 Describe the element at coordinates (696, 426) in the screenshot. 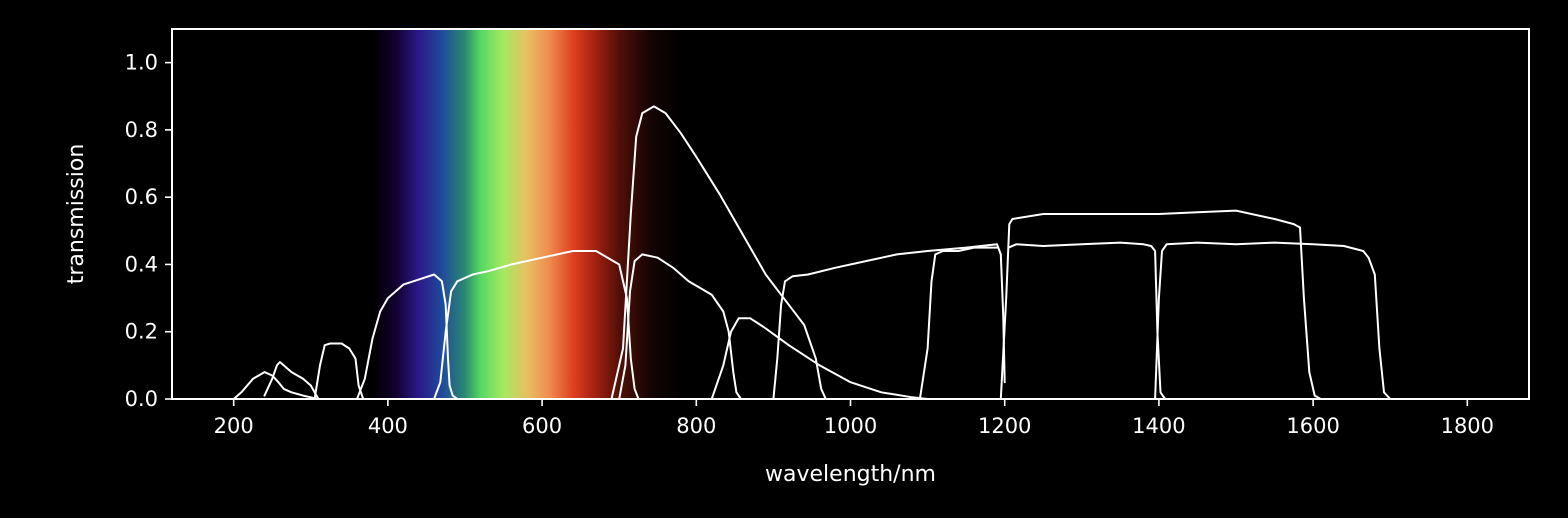

I see `x-tick-label: 800` at that location.